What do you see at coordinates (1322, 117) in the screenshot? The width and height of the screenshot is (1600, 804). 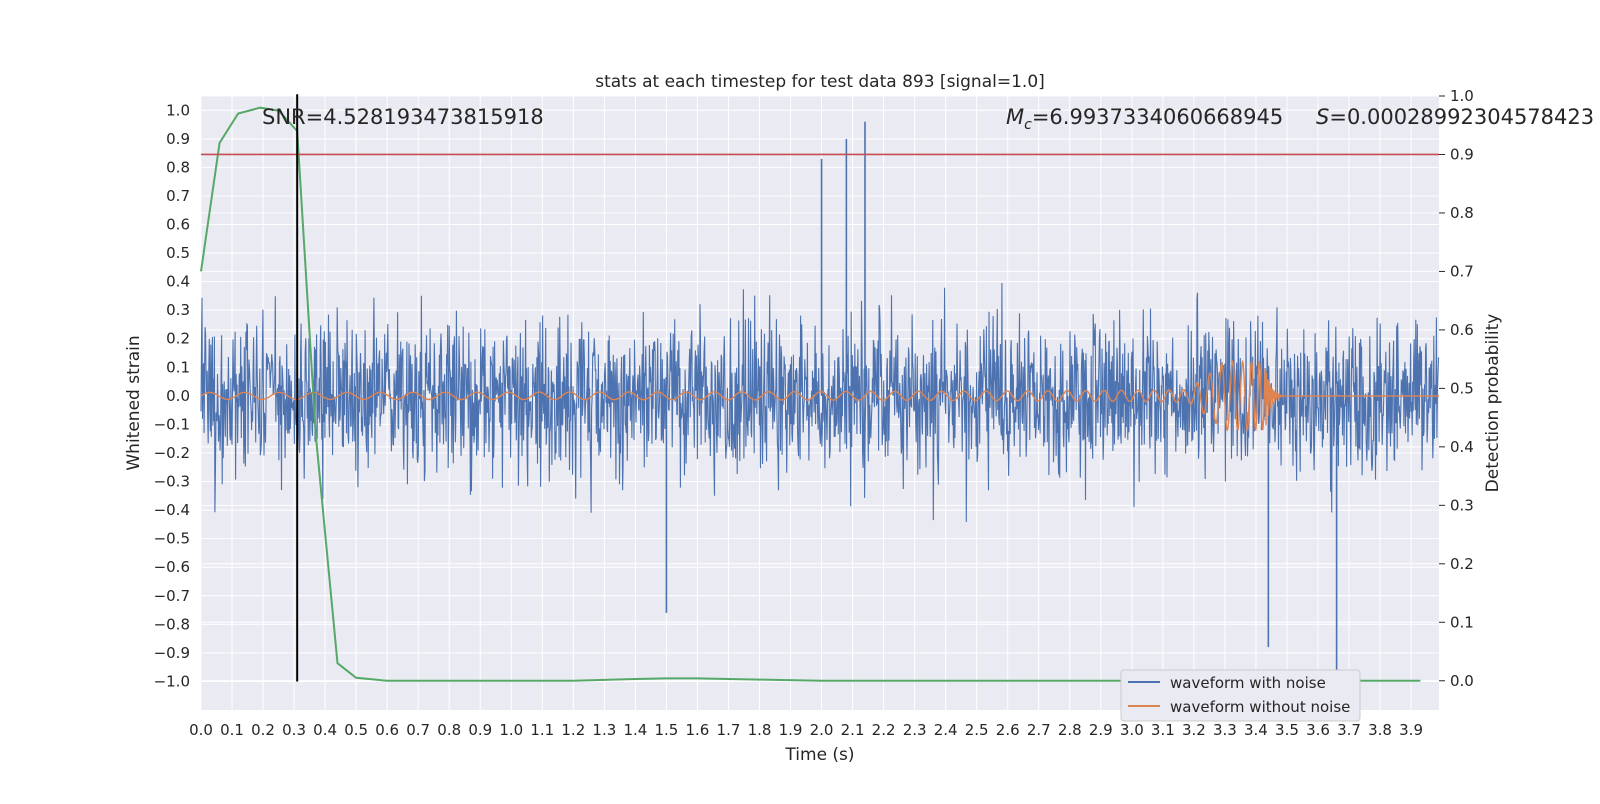 I see `s-symbol: S` at bounding box center [1322, 117].